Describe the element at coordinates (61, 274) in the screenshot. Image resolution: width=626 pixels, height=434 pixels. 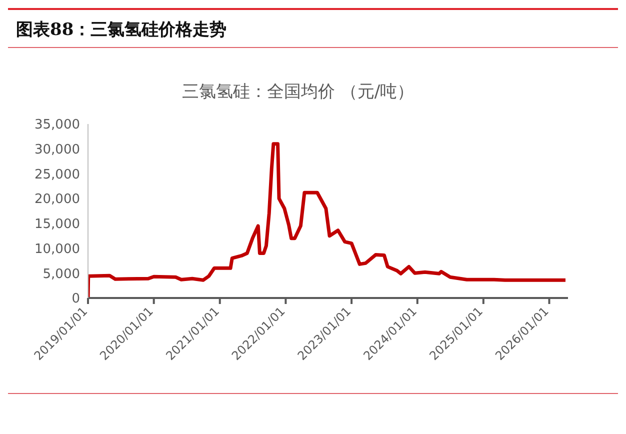
I see `y-tick-label: 5,000` at that location.